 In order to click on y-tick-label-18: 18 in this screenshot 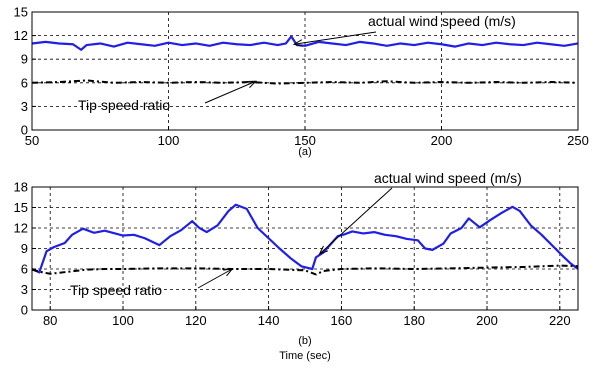, I will do `click(21, 187)`.